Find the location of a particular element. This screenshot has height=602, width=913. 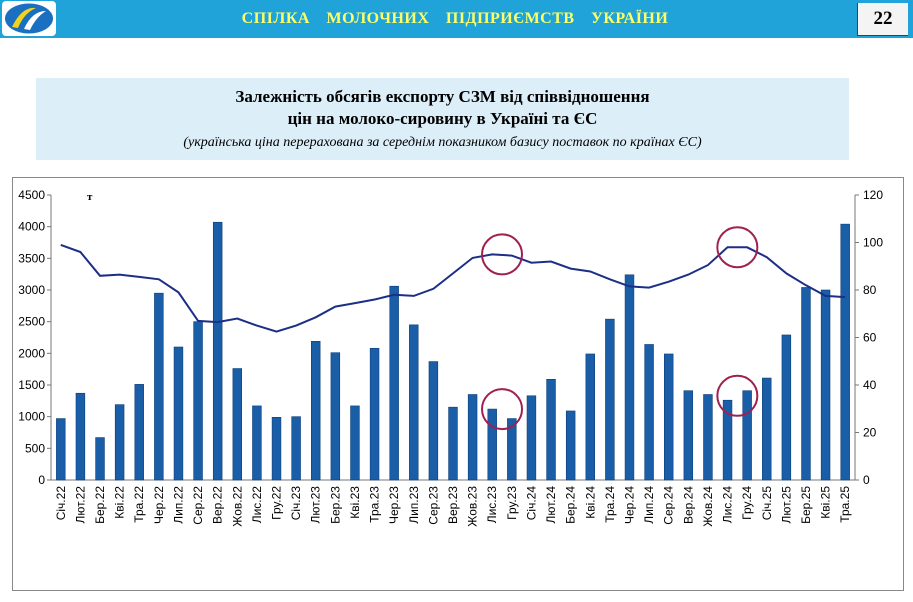

right-tick-label: 100 is located at coordinates (873, 243).